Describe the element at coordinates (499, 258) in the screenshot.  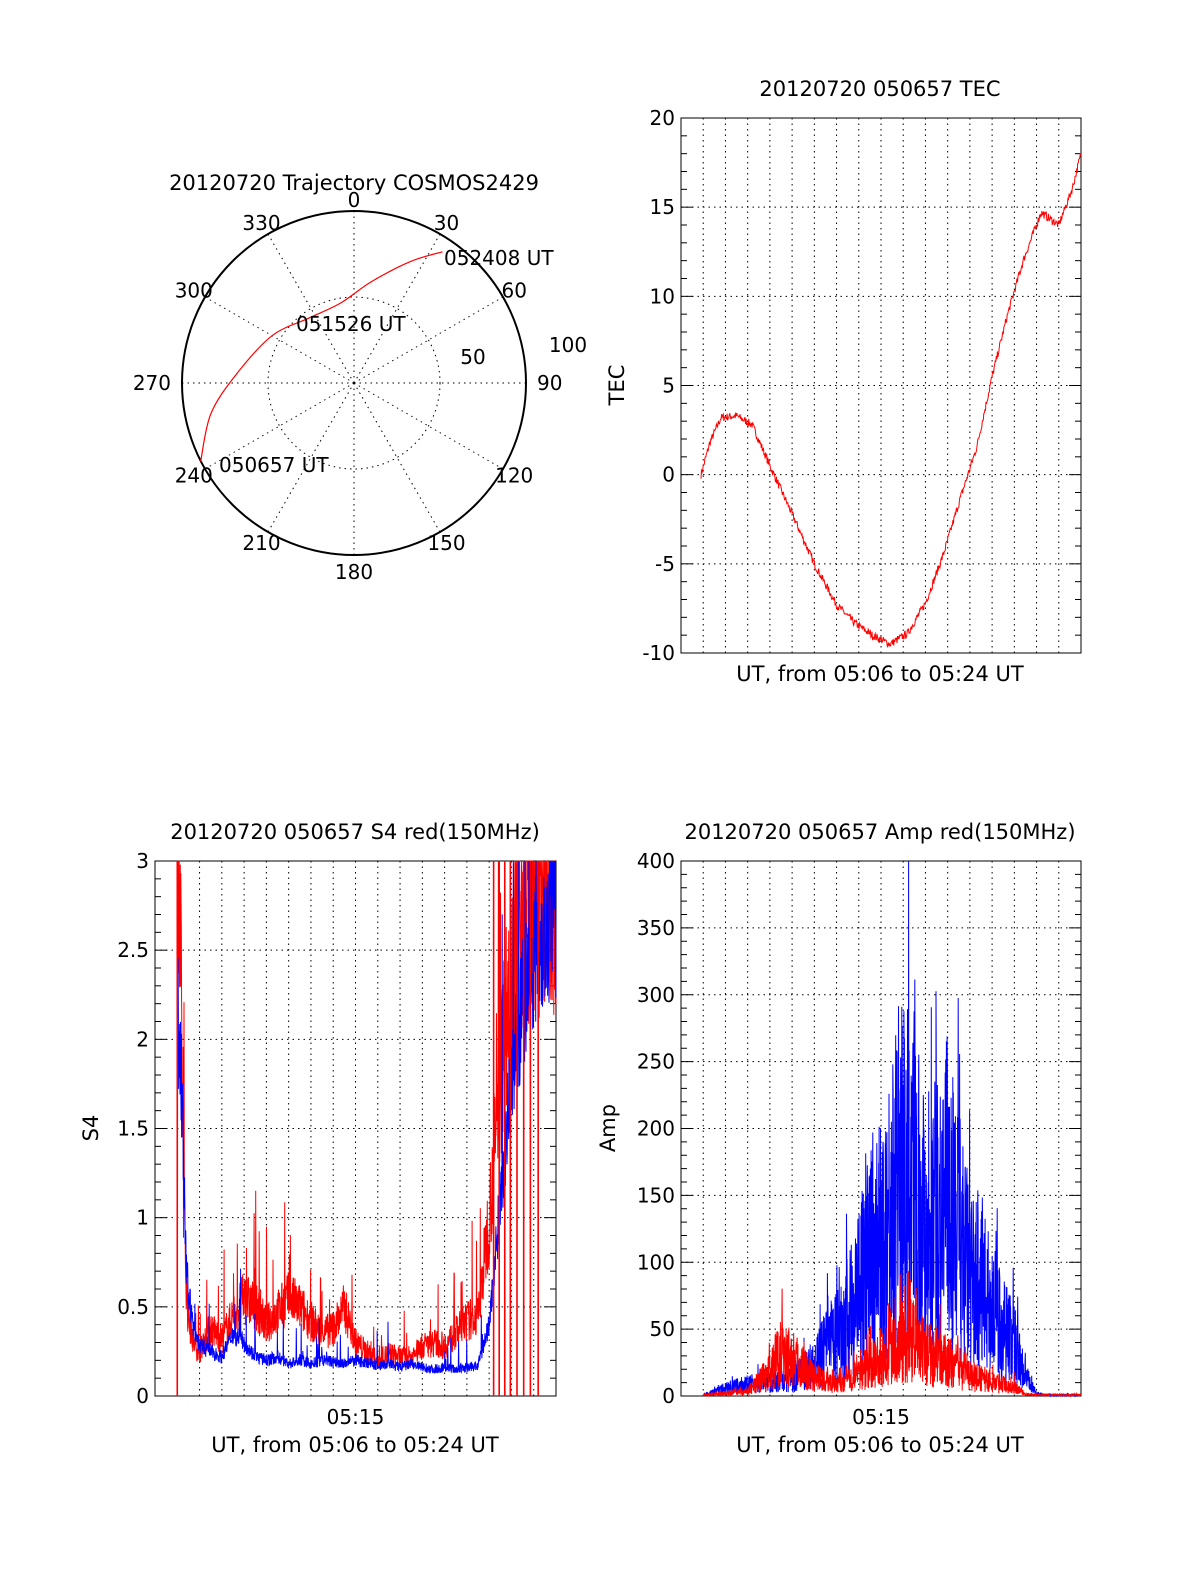
I see `annotation-end-time: 052408 UT` at that location.